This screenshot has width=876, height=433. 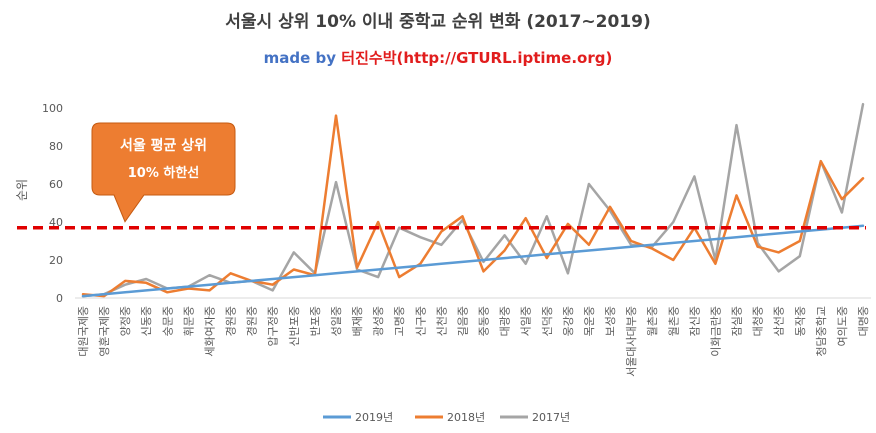 I want to click on legend-label: 2018년, so click(x=466, y=417).